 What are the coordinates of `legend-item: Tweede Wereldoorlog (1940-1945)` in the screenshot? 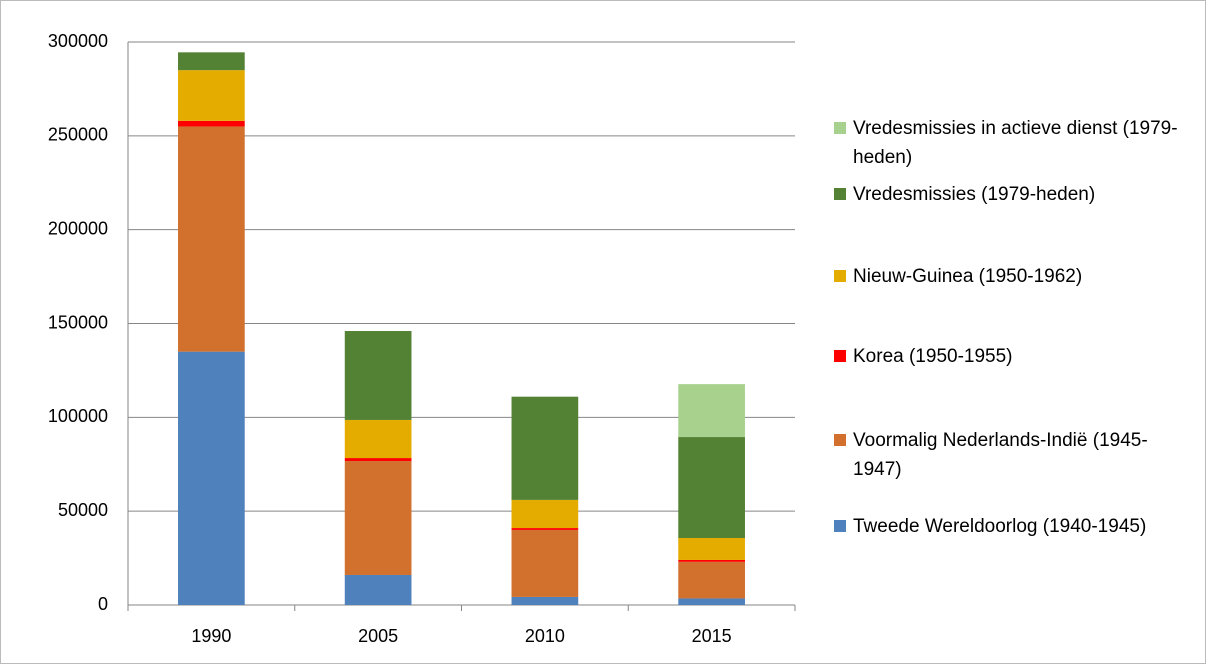 It's located at (1009, 526).